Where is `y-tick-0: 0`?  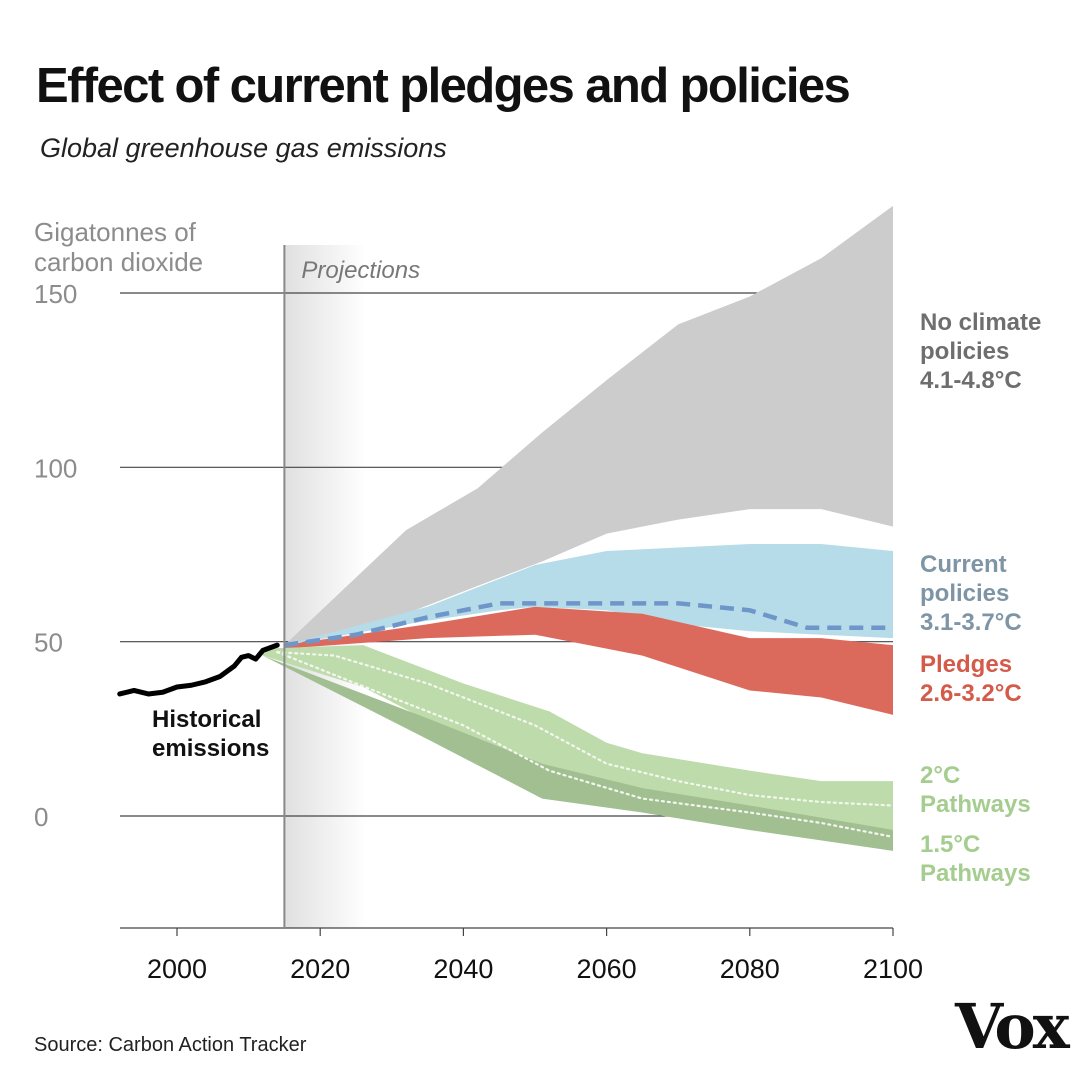 y-tick-0: 0 is located at coordinates (41, 817).